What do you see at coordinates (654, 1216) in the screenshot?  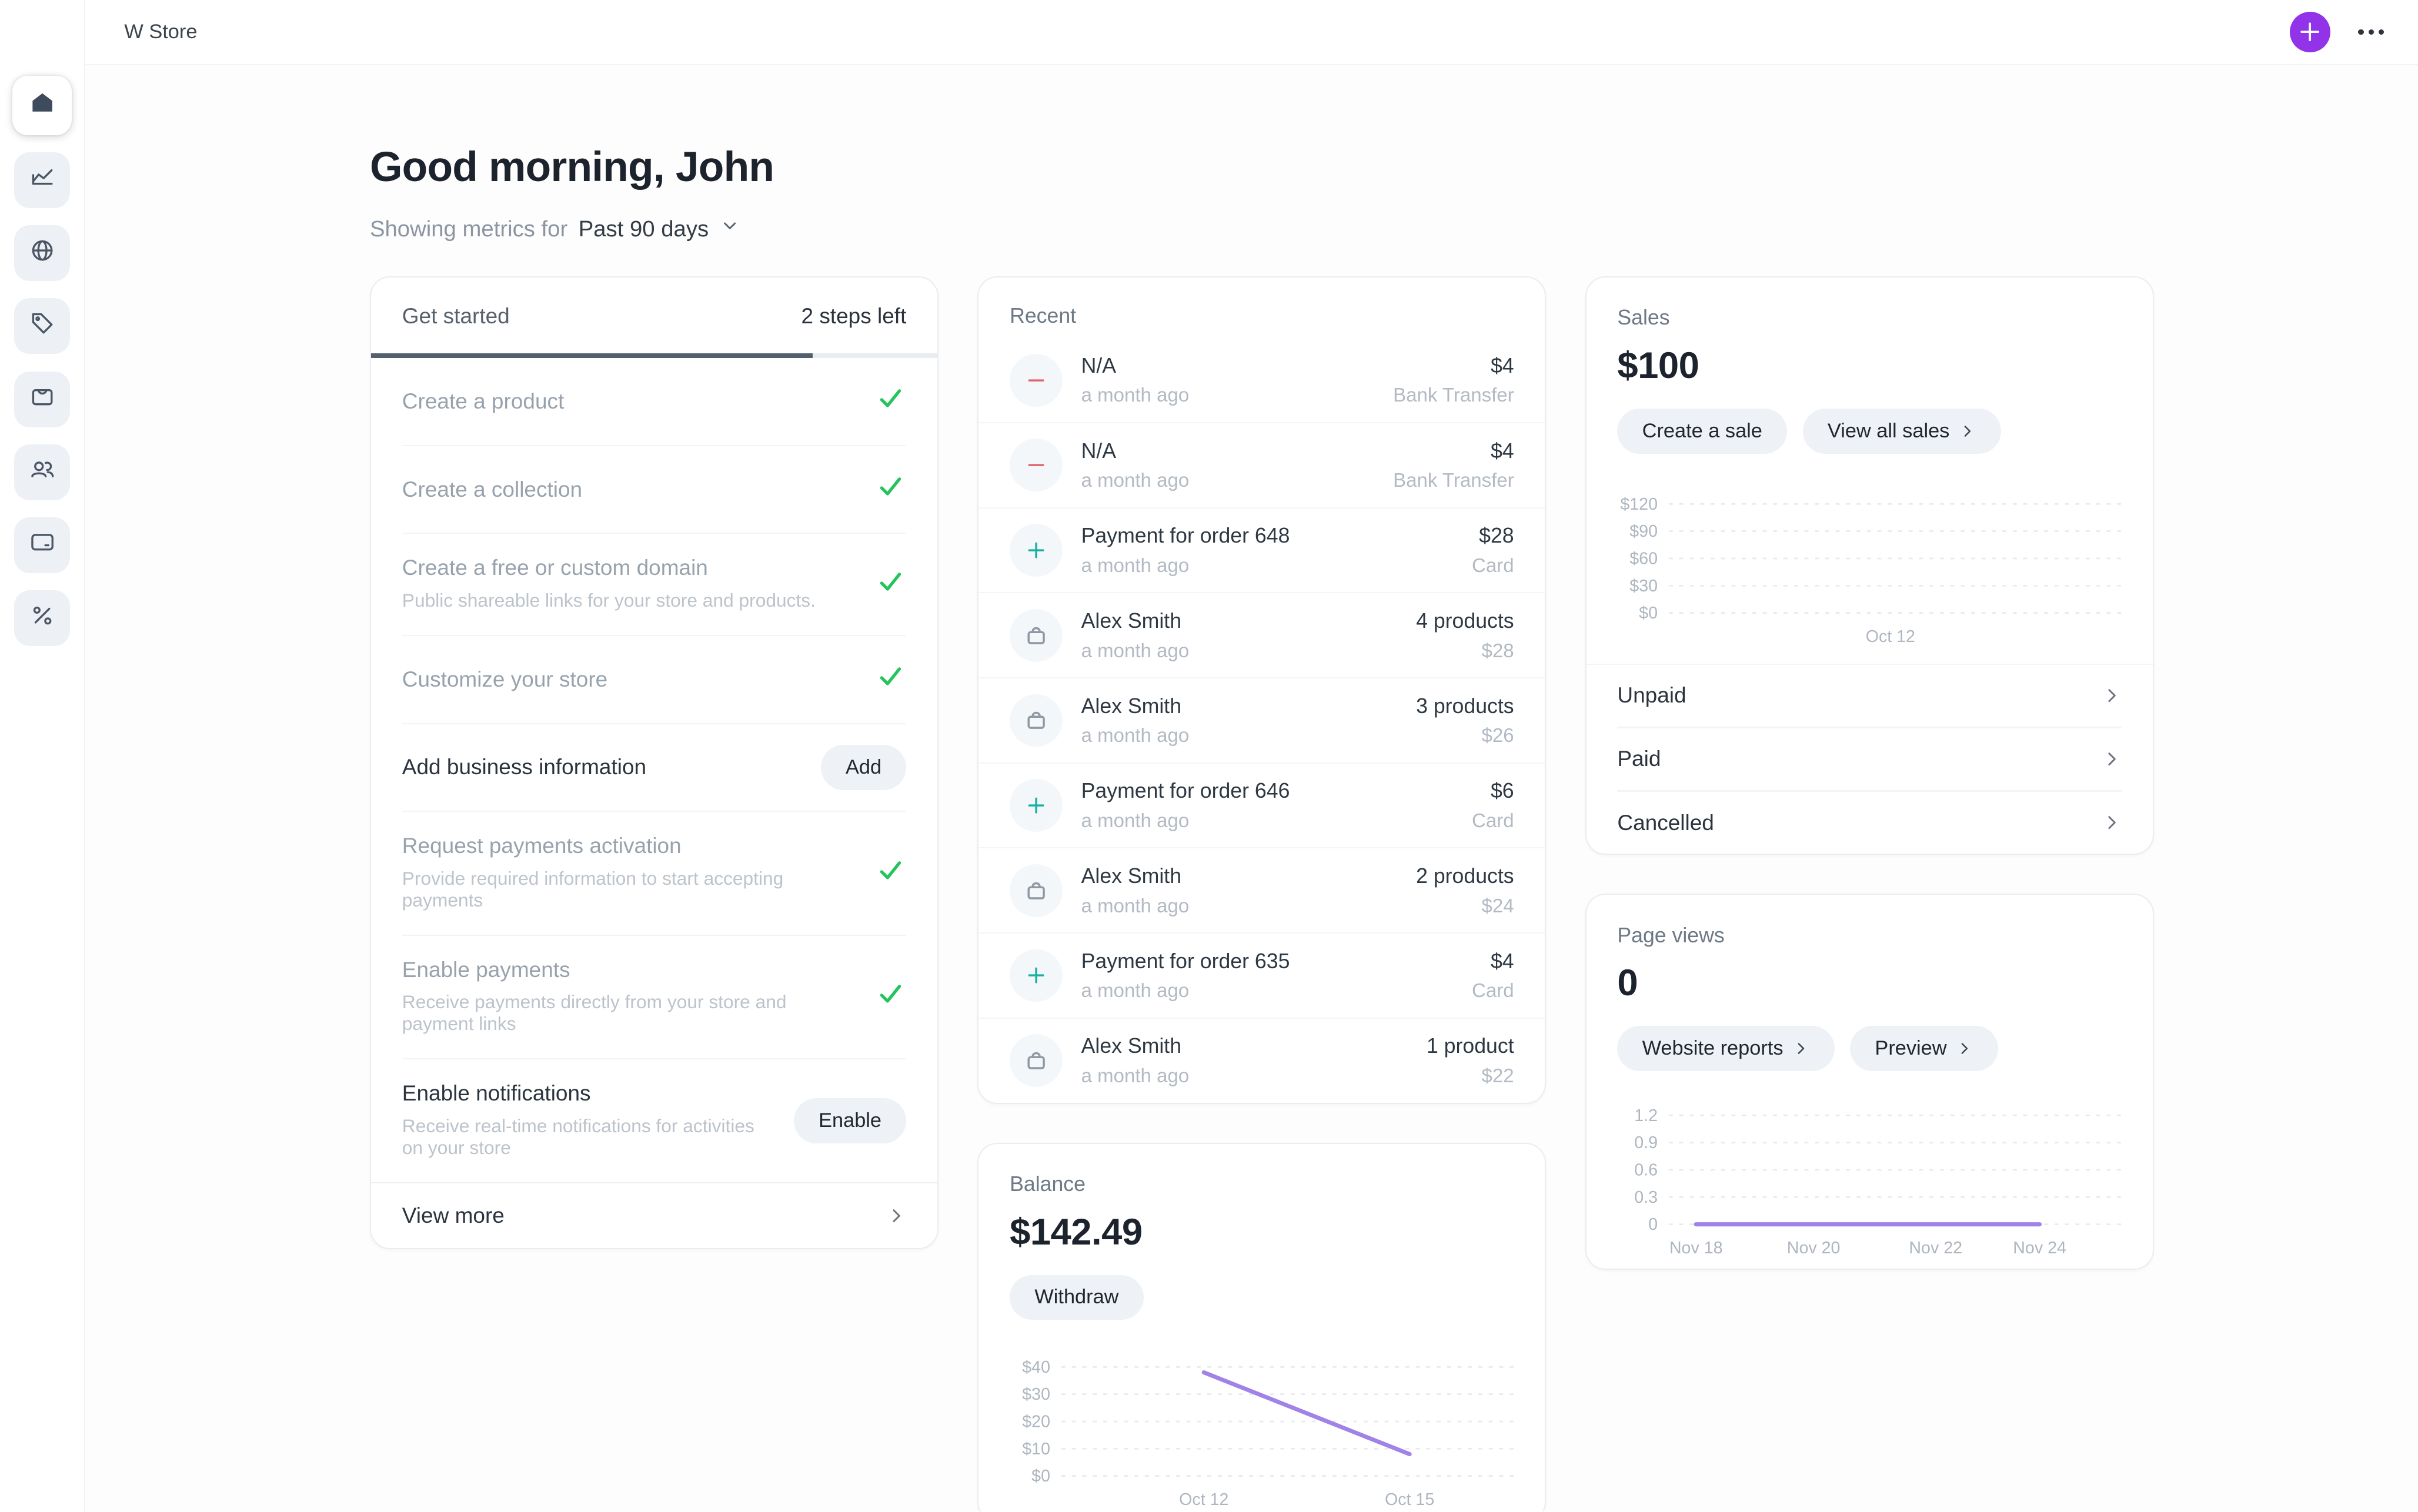 I see `view-more-row: View more` at bounding box center [654, 1216].